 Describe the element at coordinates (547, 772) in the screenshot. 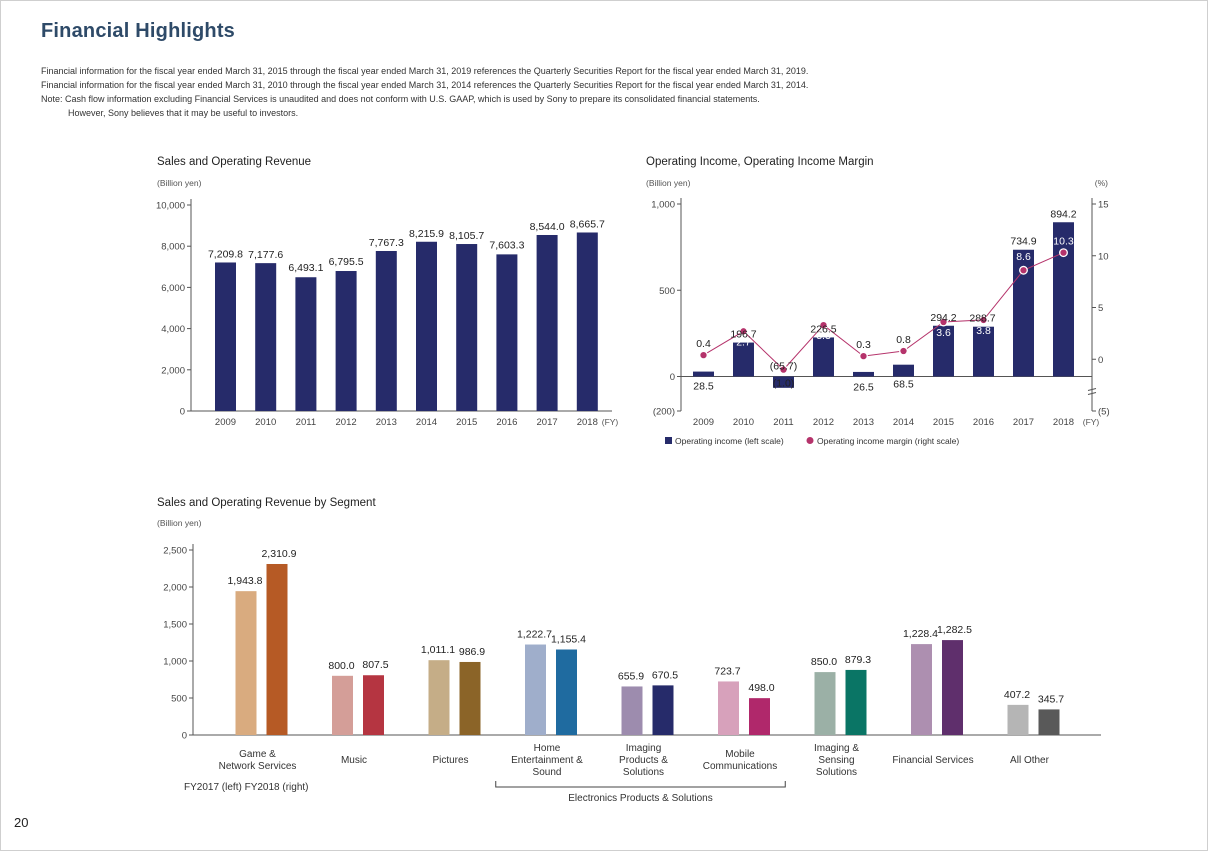

I see `segment-label: Sound` at that location.